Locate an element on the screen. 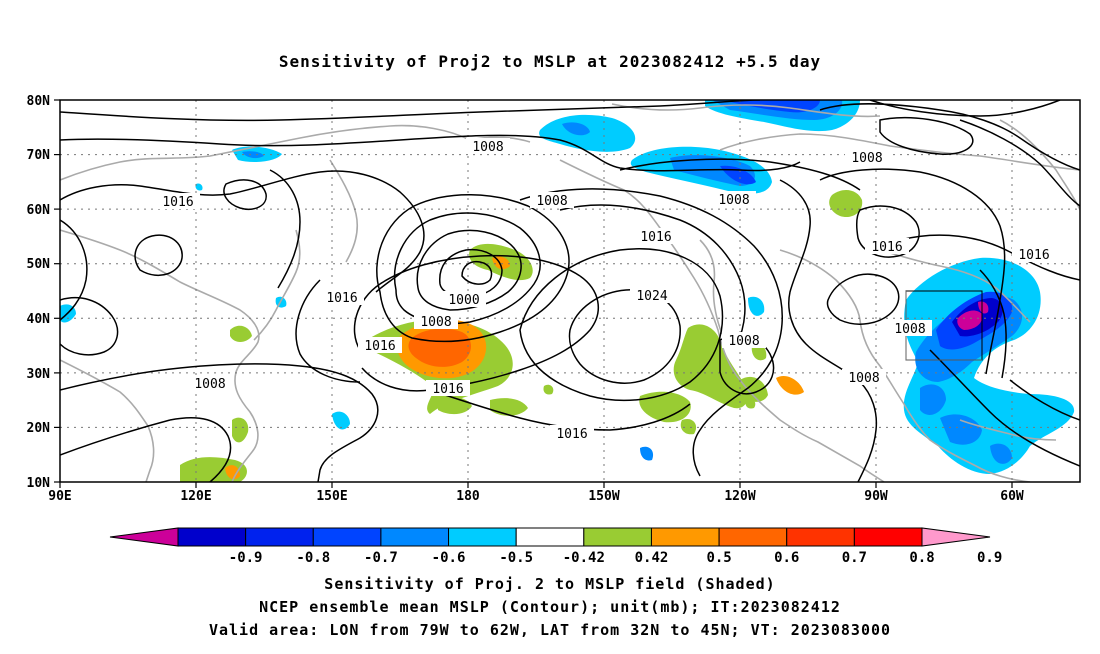 The width and height of the screenshot is (1100, 654). colorbar-tick-label: 0.9 is located at coordinates (989, 558).